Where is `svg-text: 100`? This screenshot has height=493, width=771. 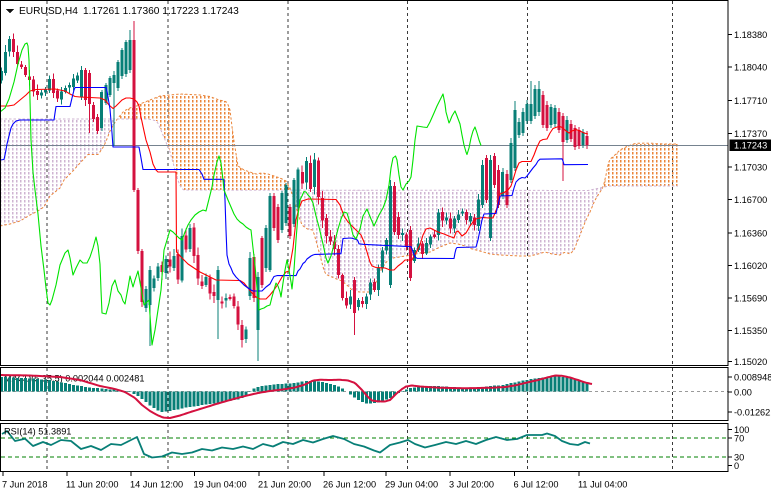
svg-text: 100 is located at coordinates (741, 430).